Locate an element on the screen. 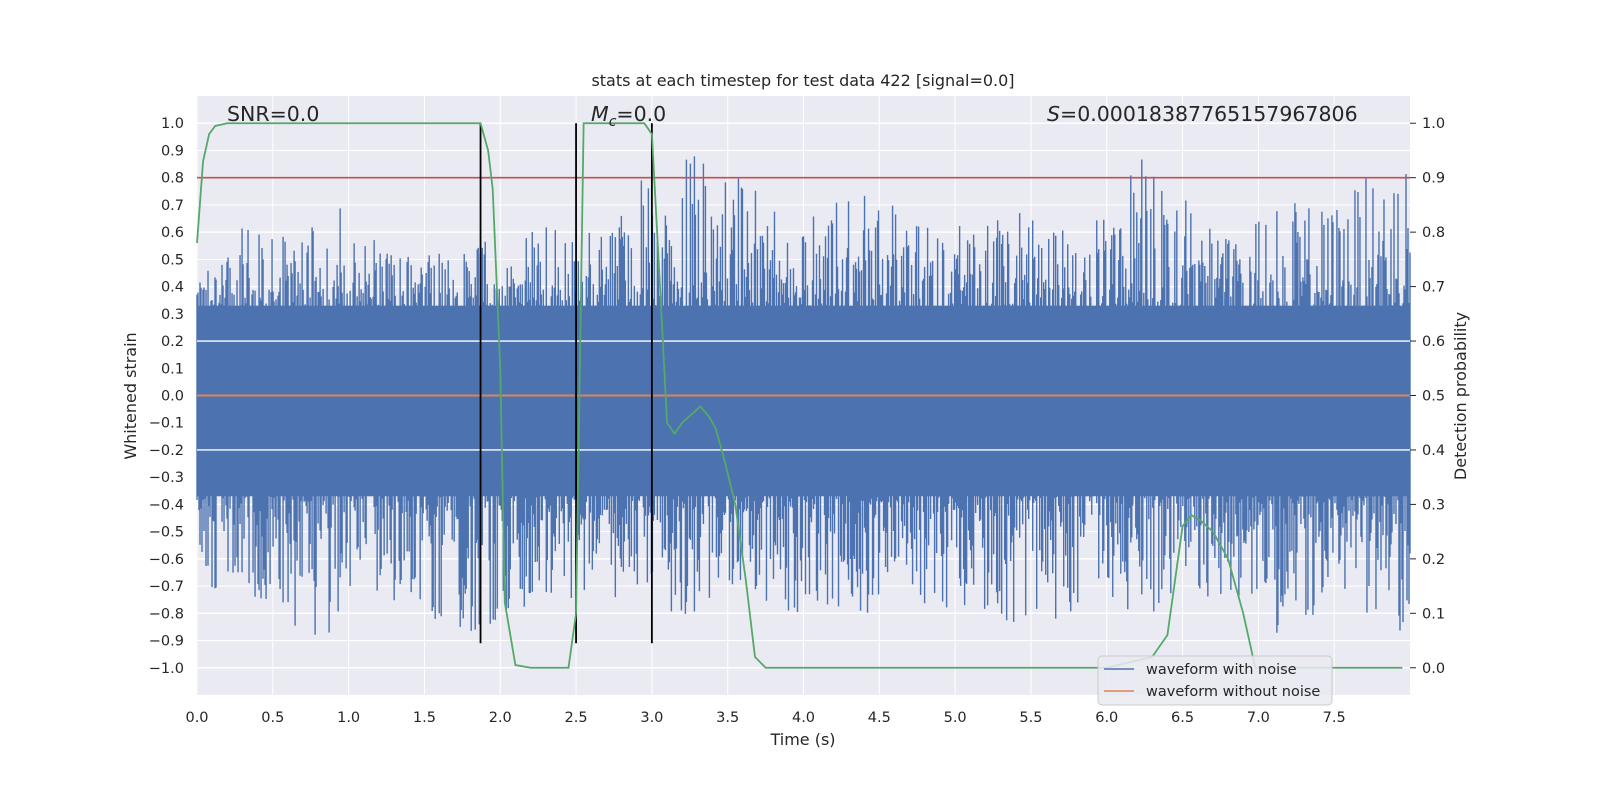  y-tick-label: 1.0 is located at coordinates (172, 124).